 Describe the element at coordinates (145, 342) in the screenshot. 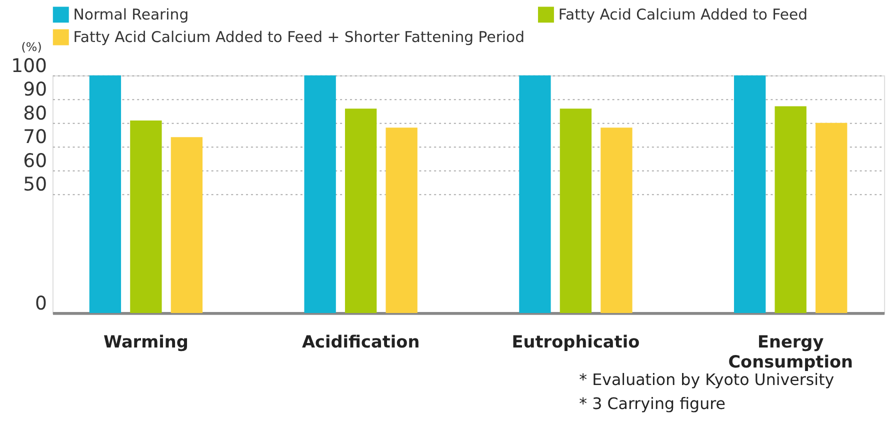

I see `x-tick-label: Warming` at that location.